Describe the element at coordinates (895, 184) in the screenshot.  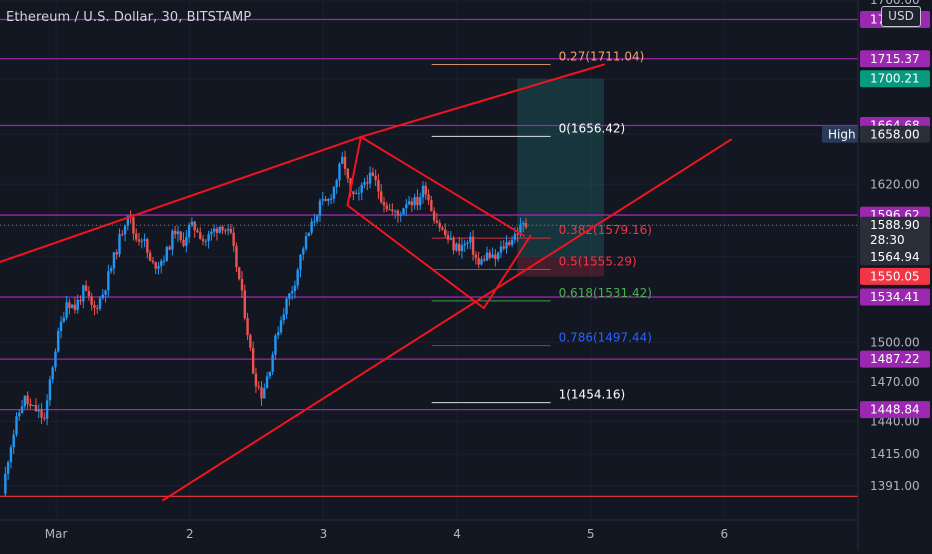
I see `price-tick-label: 1620.00` at that location.